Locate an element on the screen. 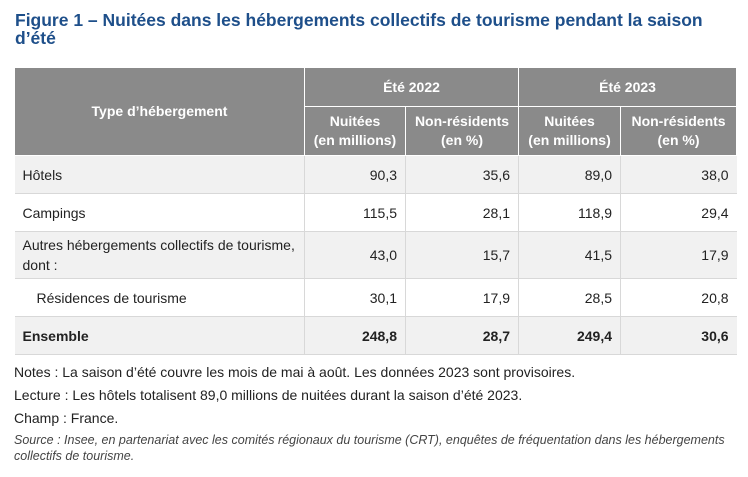  cell-value: 43,0 is located at coordinates (355, 255).